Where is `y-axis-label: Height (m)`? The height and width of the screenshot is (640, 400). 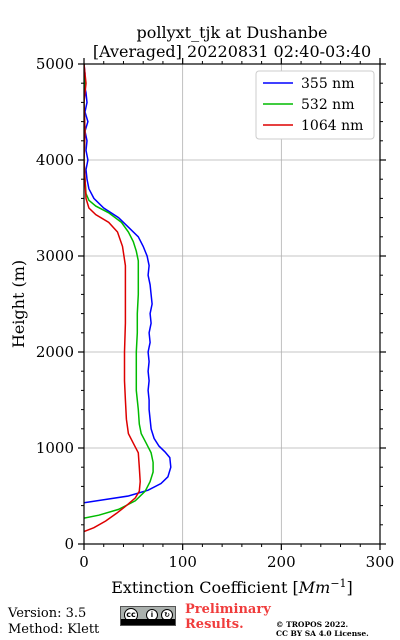 y-axis-label: Height (m) is located at coordinates (18, 304).